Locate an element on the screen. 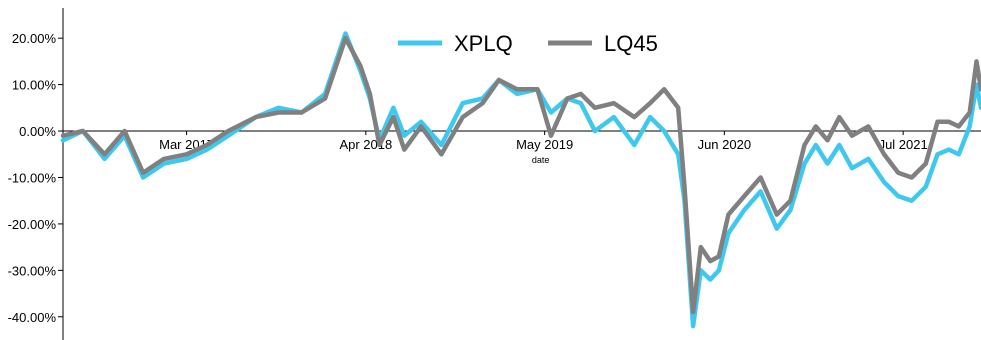 The image size is (981, 340). x-tick-label: May 2019 is located at coordinates (544, 144).